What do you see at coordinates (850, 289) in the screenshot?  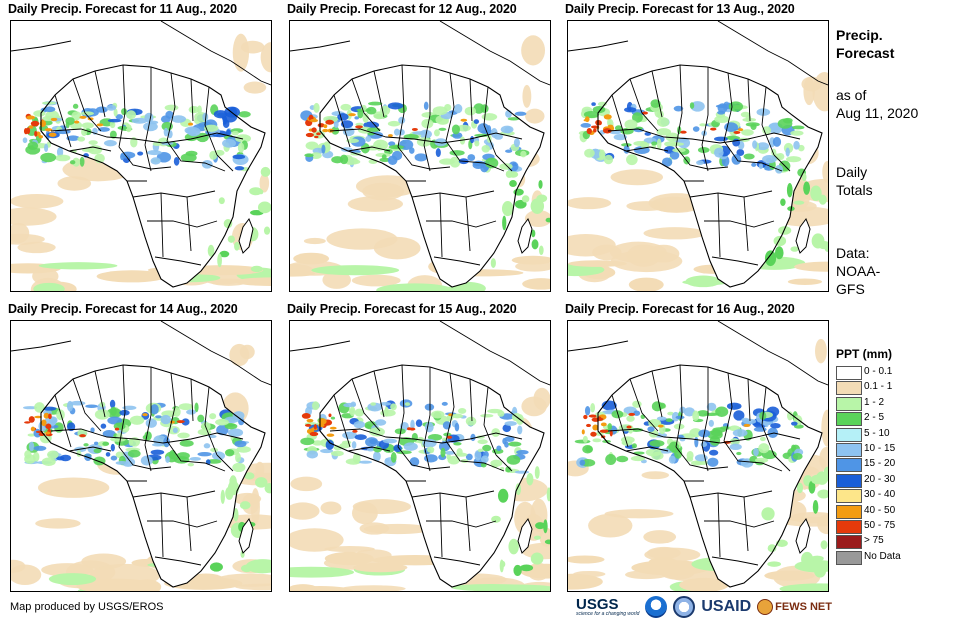 I see `data-line-3: GFS` at bounding box center [850, 289].